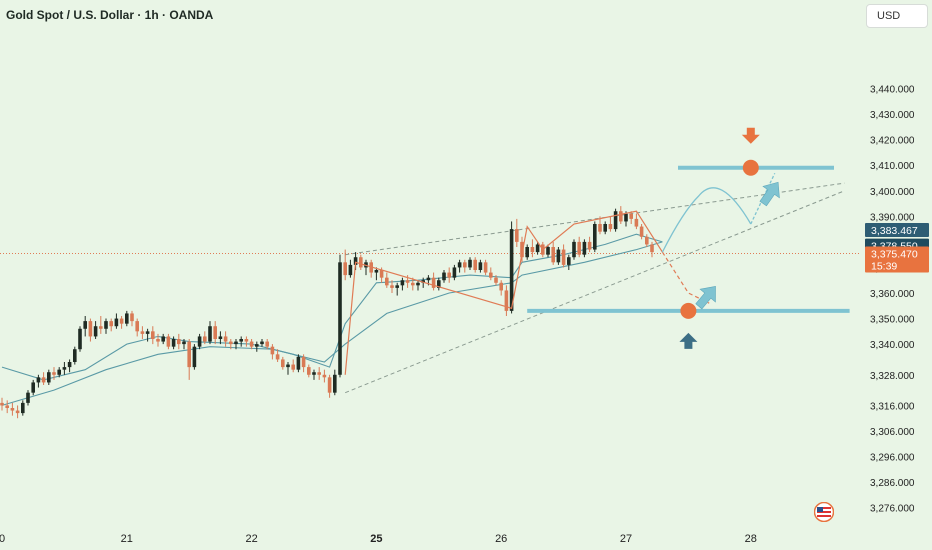 The image size is (932, 550). What do you see at coordinates (626, 539) in the screenshot?
I see `x-tick-label: 27` at bounding box center [626, 539].